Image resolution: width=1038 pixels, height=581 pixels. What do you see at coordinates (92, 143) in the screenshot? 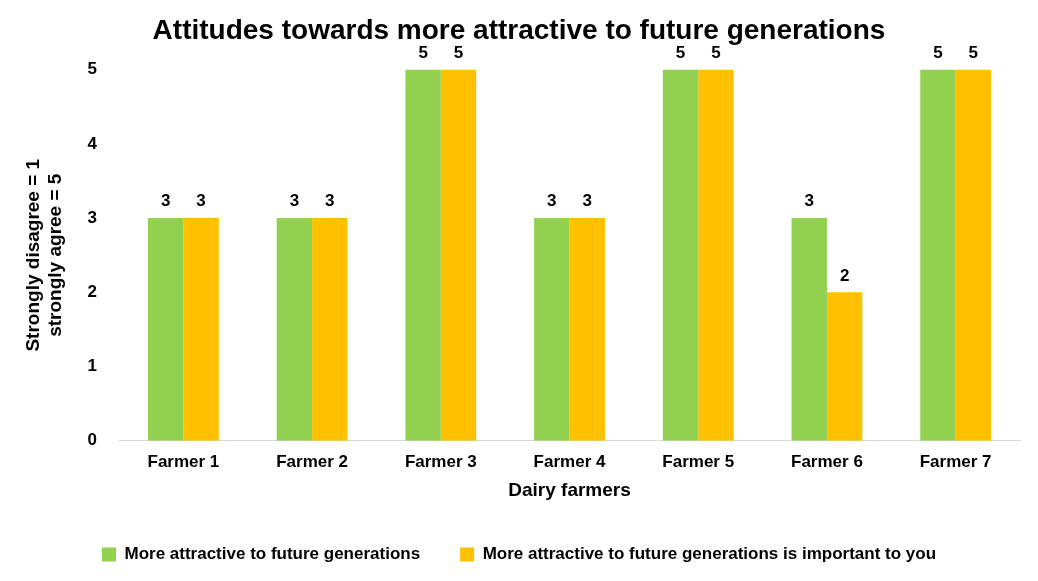
I see `y-tick-label: 4` at bounding box center [92, 143].